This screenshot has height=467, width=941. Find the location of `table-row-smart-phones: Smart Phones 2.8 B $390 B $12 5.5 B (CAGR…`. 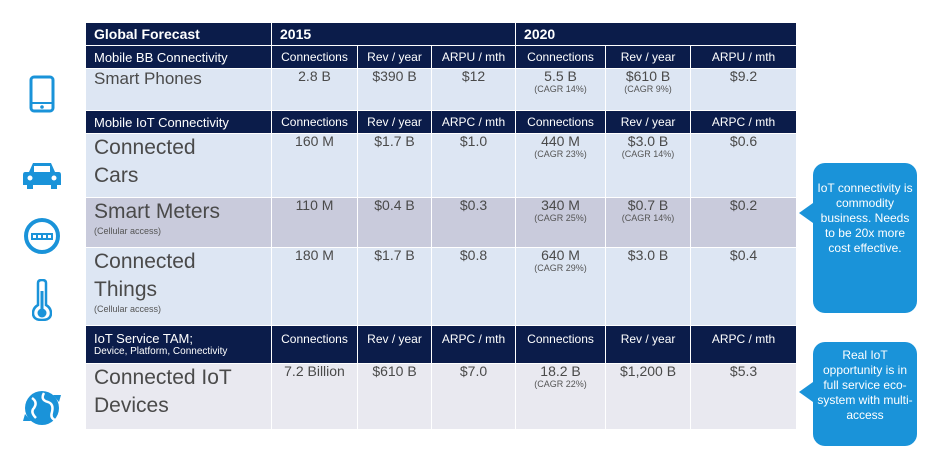

table-row-smart-phones: Smart Phones 2.8 B $390 B $12 5.5 B (CAGR… is located at coordinates (441, 89).